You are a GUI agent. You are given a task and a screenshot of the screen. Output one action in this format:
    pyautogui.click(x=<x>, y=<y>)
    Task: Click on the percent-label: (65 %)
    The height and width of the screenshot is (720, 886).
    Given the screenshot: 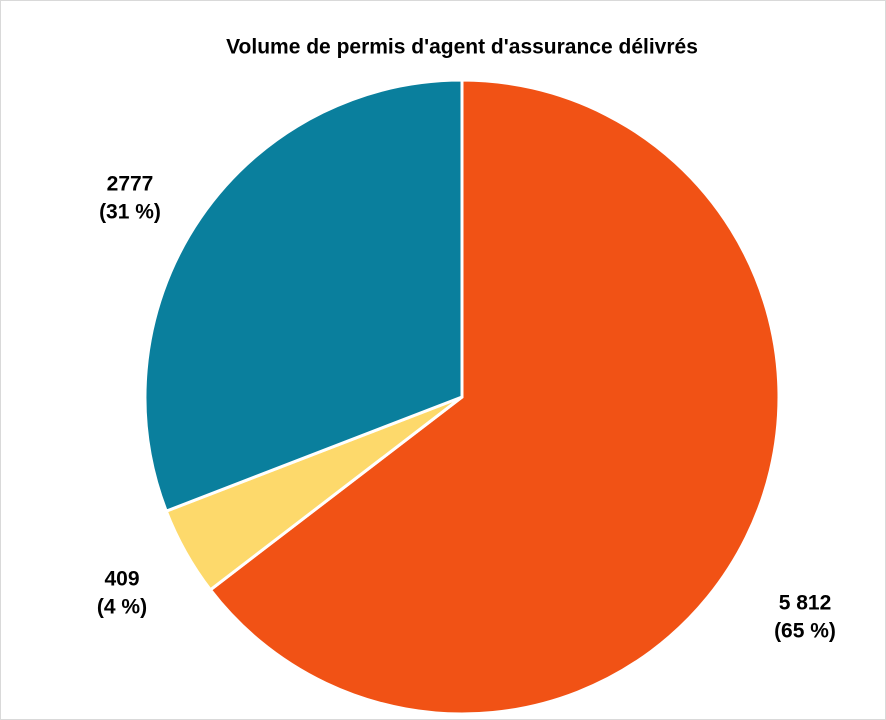 What is the action you would take?
    pyautogui.click(x=805, y=631)
    